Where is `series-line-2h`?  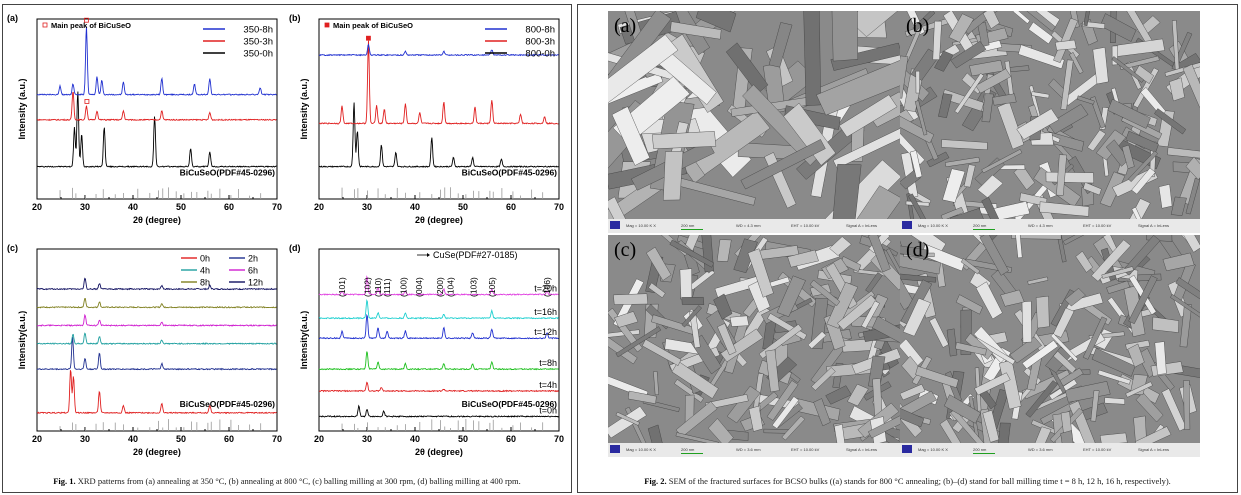
series-line-2h is located at coordinates (156, 354).